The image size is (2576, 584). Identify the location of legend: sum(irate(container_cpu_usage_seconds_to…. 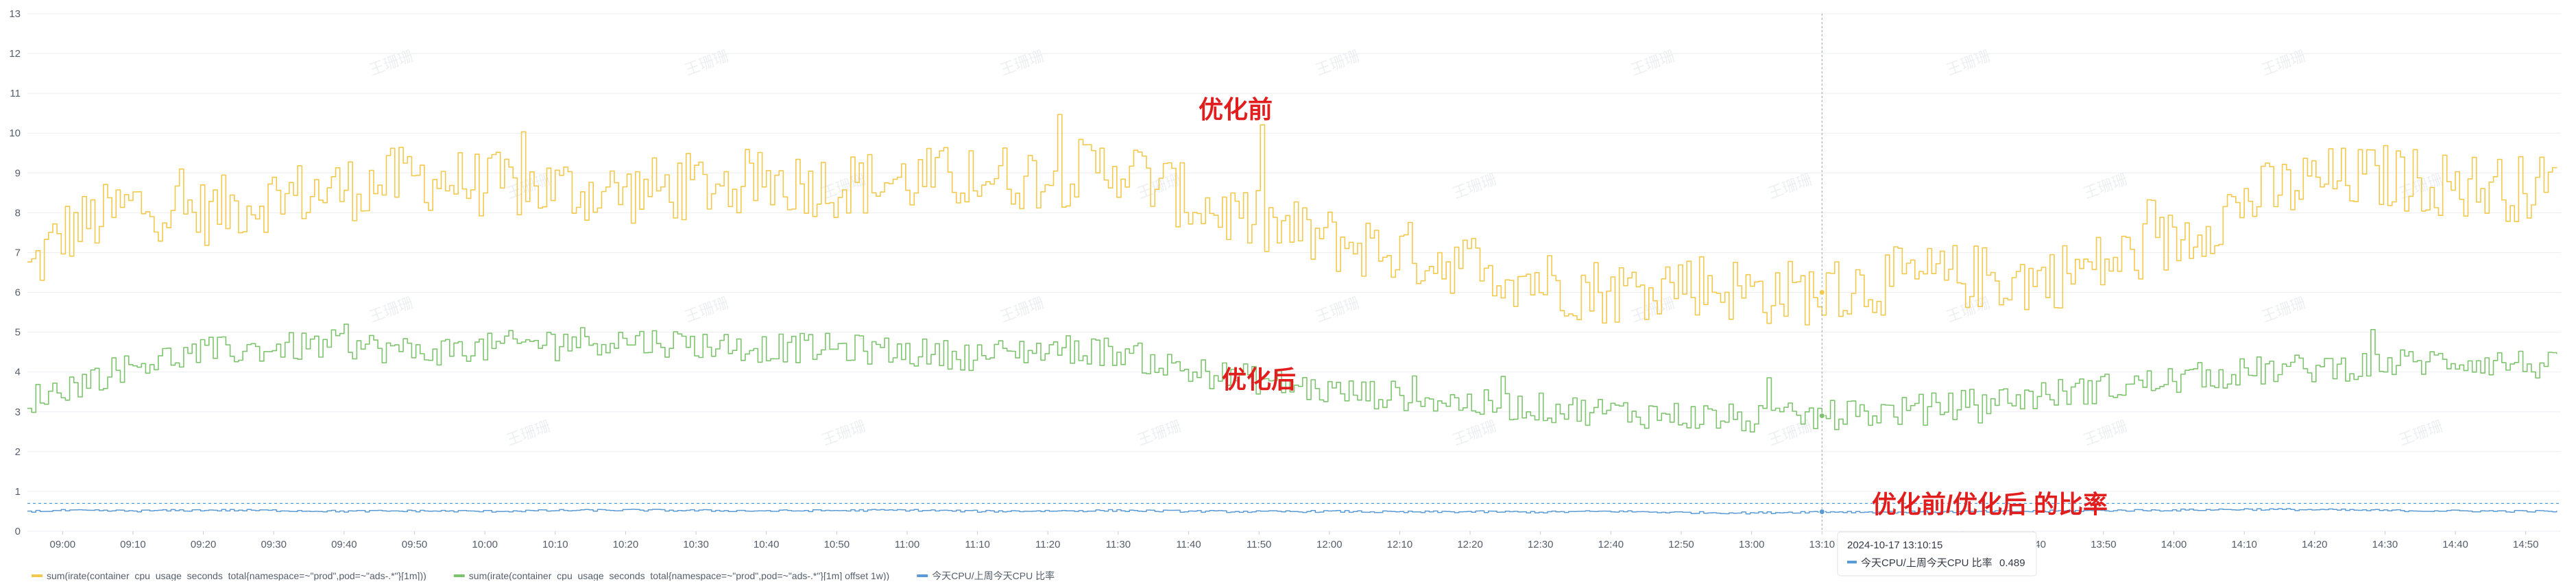
(543, 575).